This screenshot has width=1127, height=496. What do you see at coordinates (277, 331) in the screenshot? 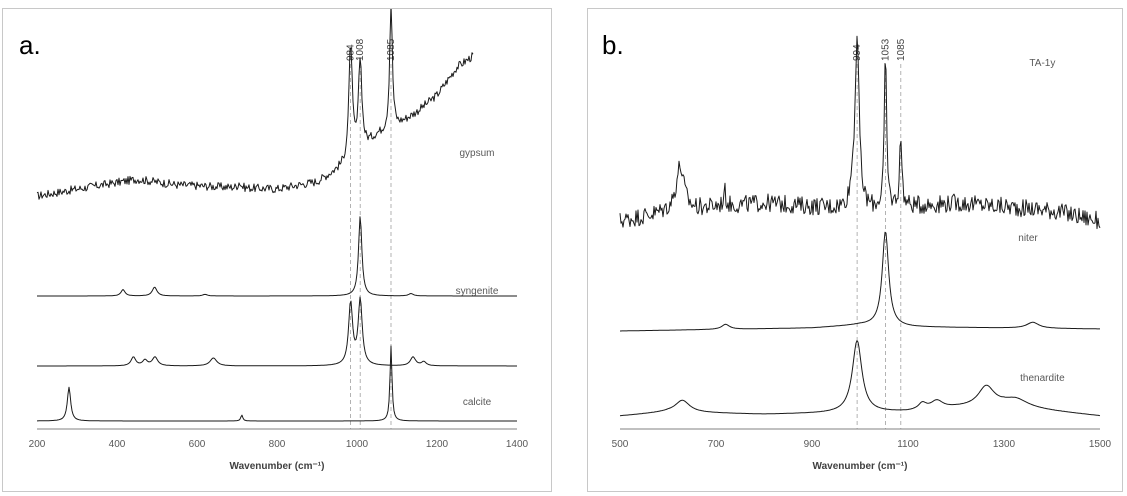
I see `spectrum-trace-syngenite` at bounding box center [277, 331].